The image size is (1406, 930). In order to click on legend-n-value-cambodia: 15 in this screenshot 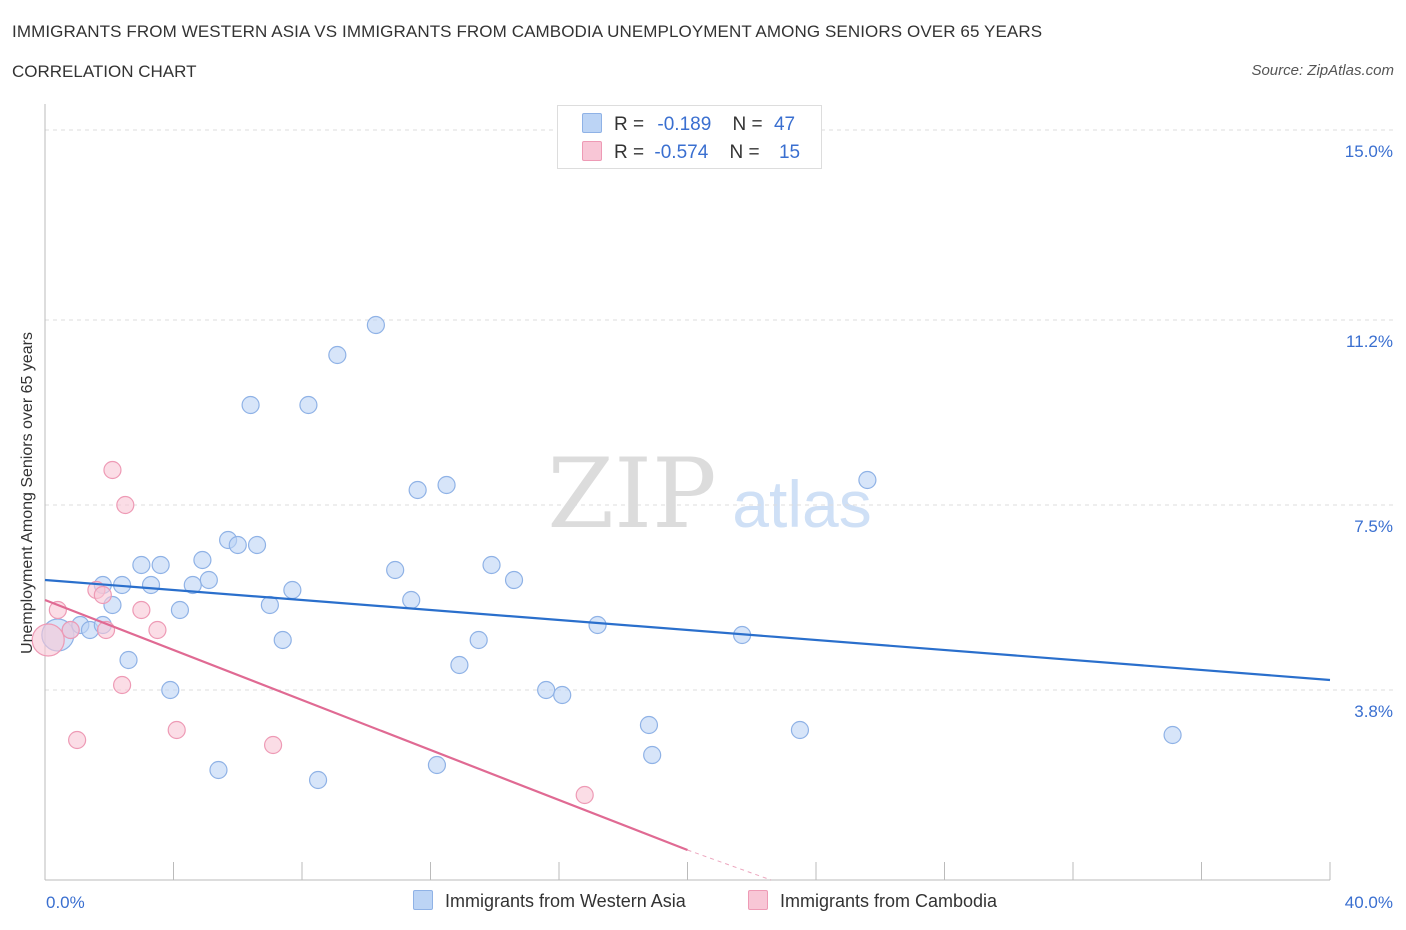, I will do `click(789, 152)`.